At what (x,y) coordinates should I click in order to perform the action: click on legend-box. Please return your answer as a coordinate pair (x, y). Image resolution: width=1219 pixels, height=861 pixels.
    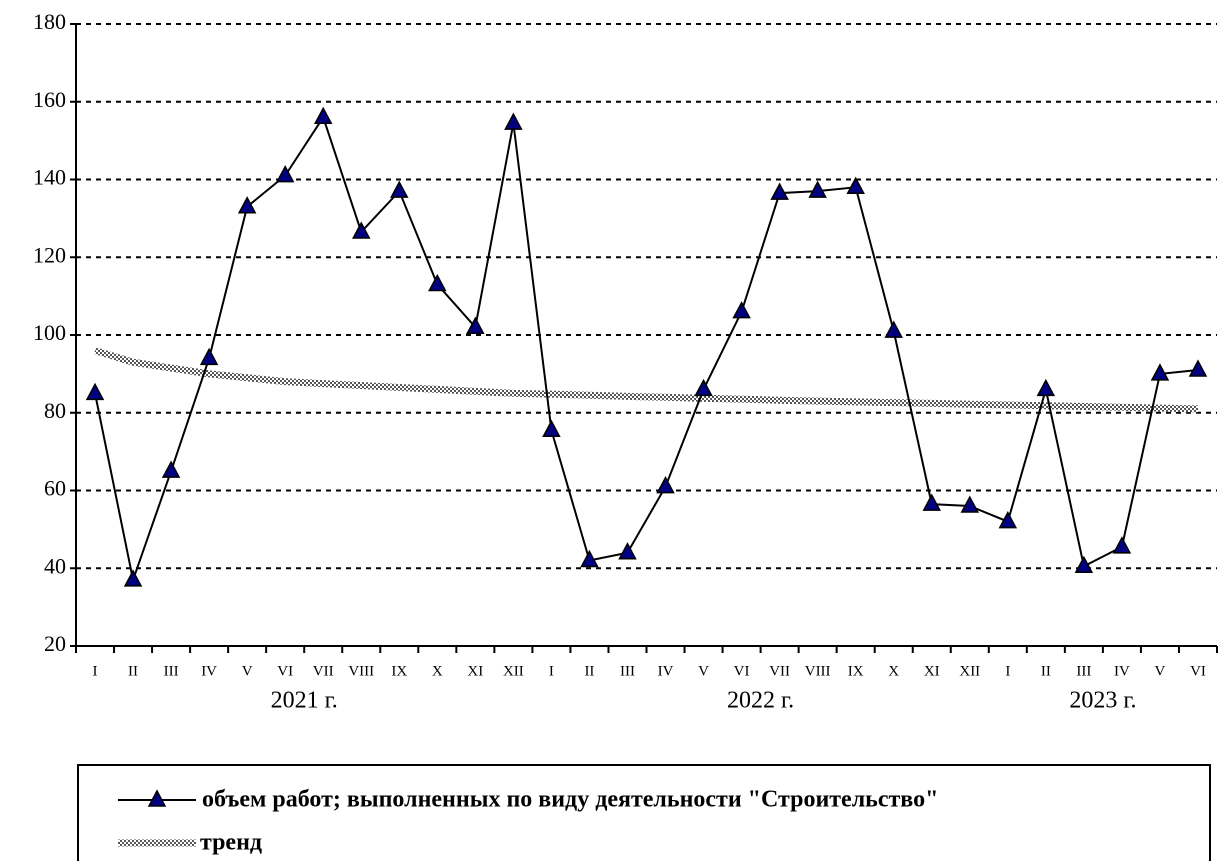
    Looking at the image, I should click on (644, 812).